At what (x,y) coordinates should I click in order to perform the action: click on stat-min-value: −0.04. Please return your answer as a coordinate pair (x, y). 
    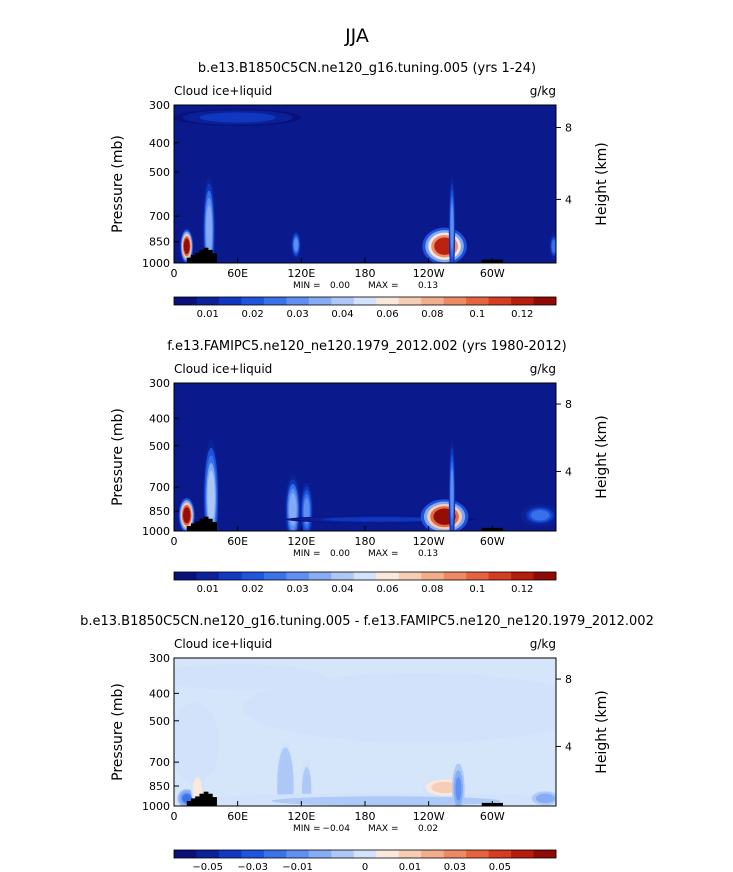
    Looking at the image, I should click on (336, 829).